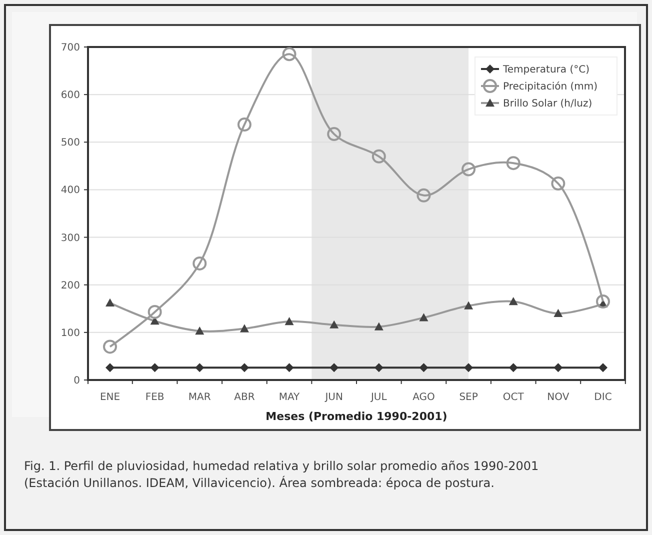  What do you see at coordinates (154, 397) in the screenshot?
I see `x-tick-label: FEB` at bounding box center [154, 397].